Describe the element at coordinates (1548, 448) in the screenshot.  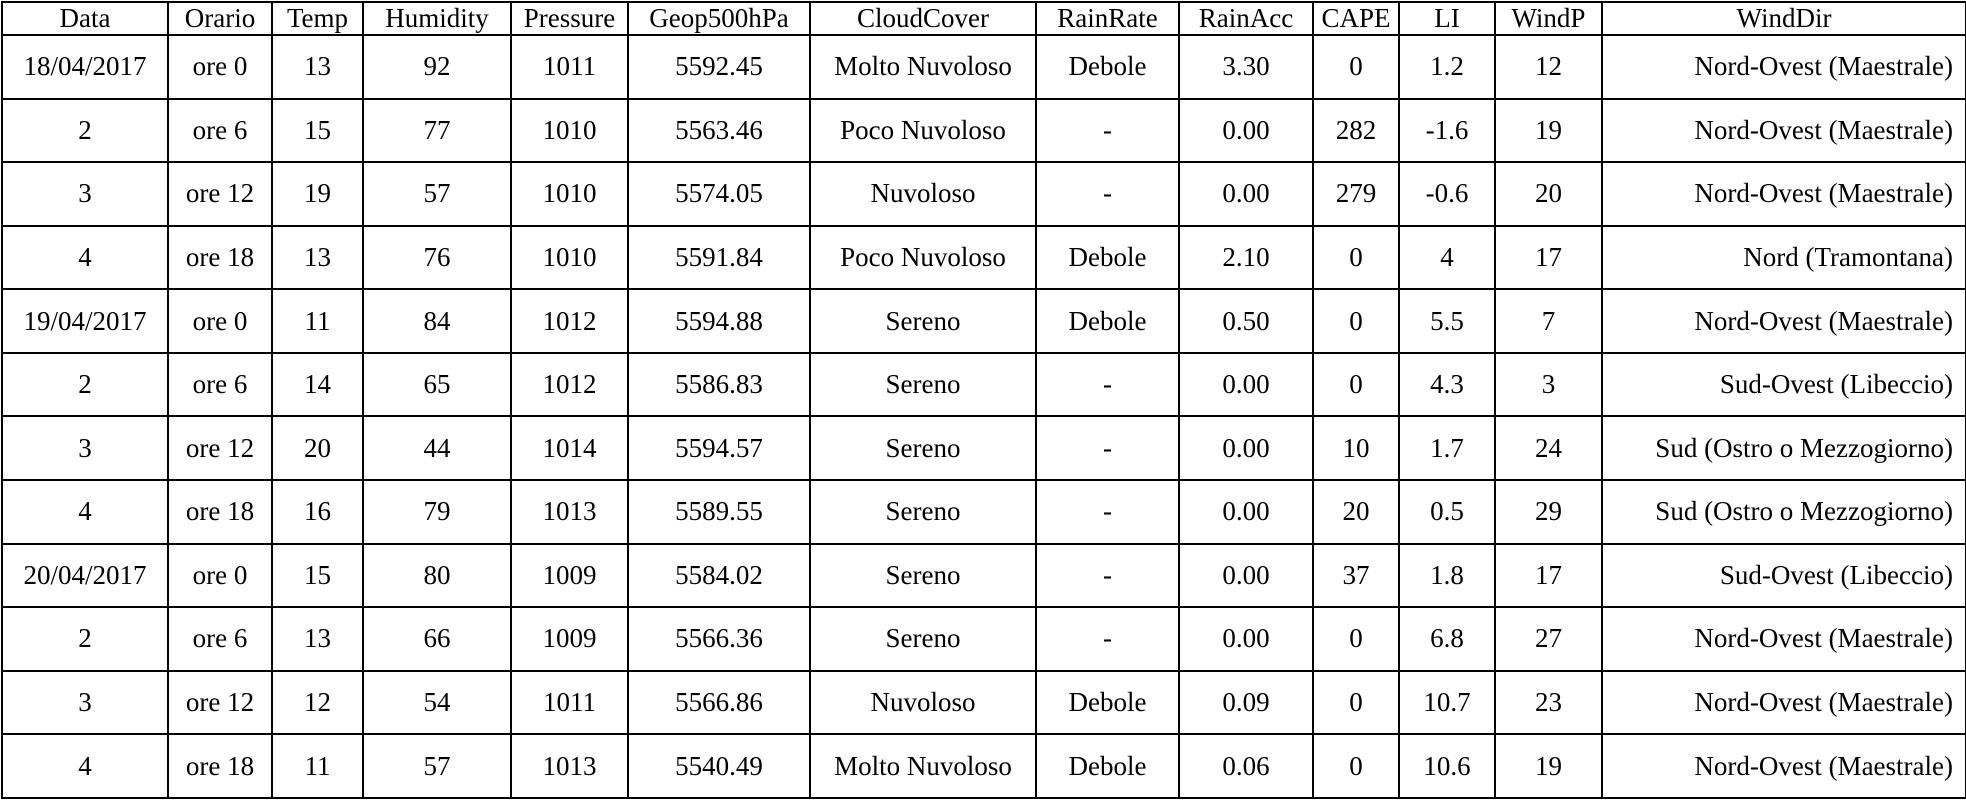
I see `cell-col-windp: 24` at that location.